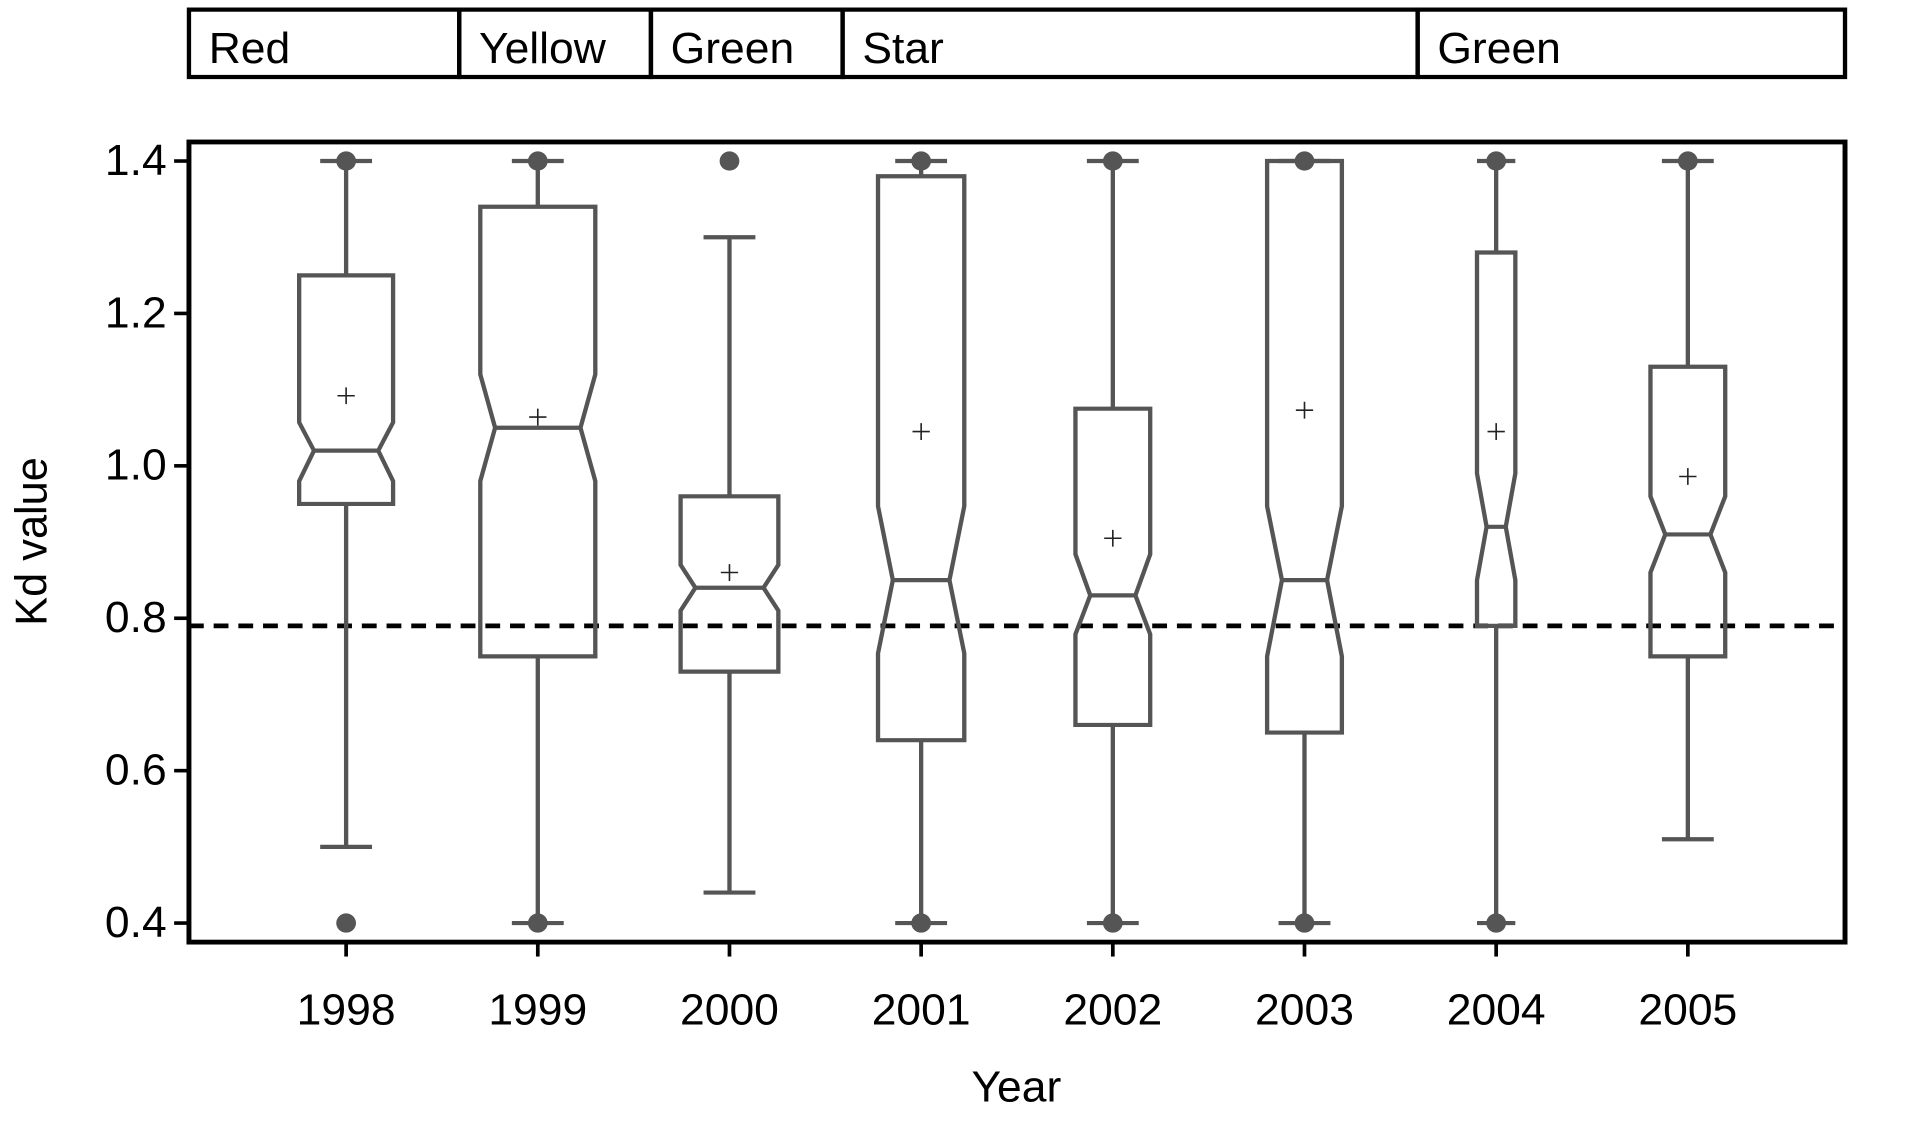 The width and height of the screenshot is (1908, 1125). What do you see at coordinates (1016, 1087) in the screenshot?
I see `x-axis-label: Year` at bounding box center [1016, 1087].